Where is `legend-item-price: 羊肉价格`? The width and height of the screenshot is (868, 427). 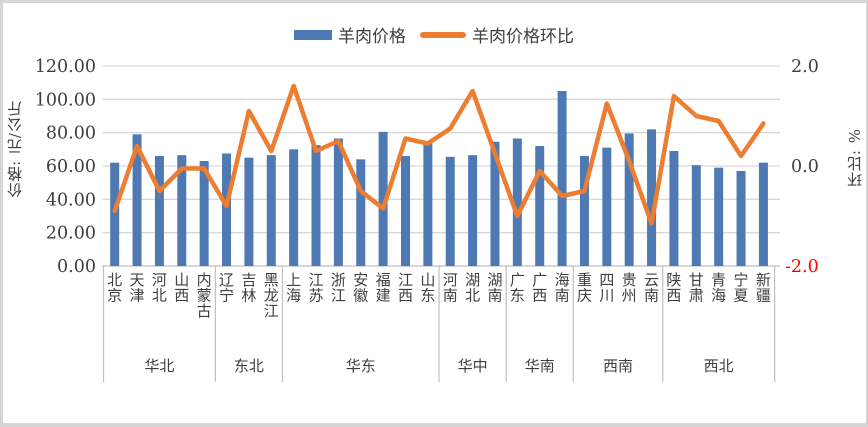 legend-item-price: 羊肉价格 is located at coordinates (350, 34).